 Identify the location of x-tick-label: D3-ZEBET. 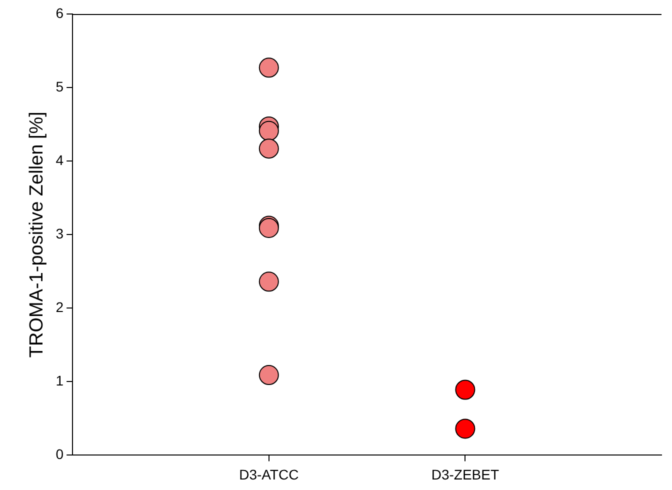
(465, 474).